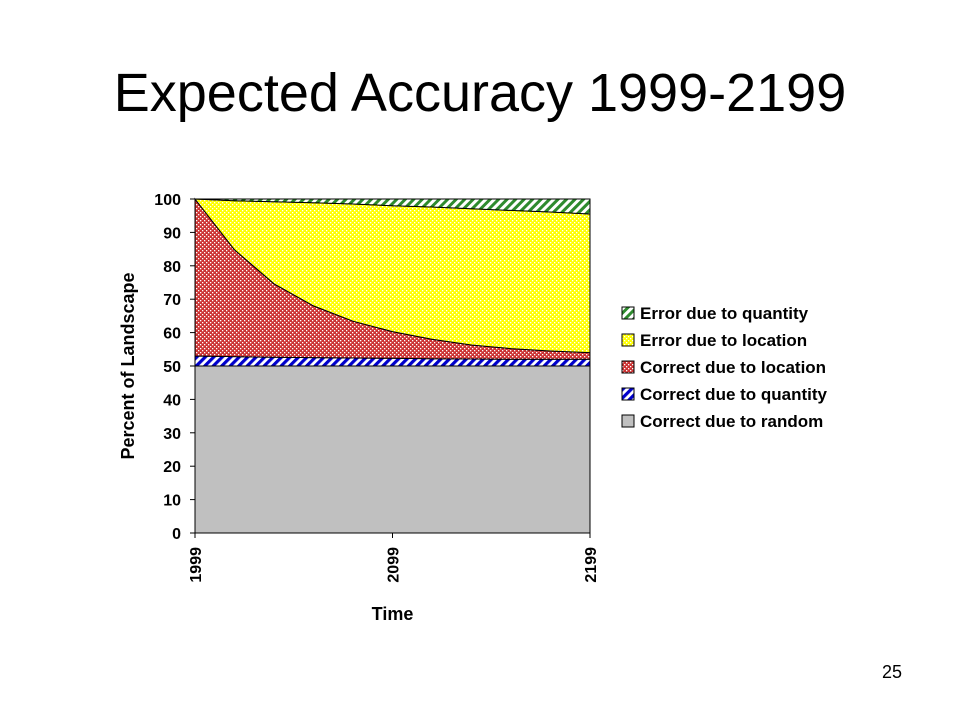  Describe the element at coordinates (167, 200) in the screenshot. I see `y-tick-label: 100` at that location.